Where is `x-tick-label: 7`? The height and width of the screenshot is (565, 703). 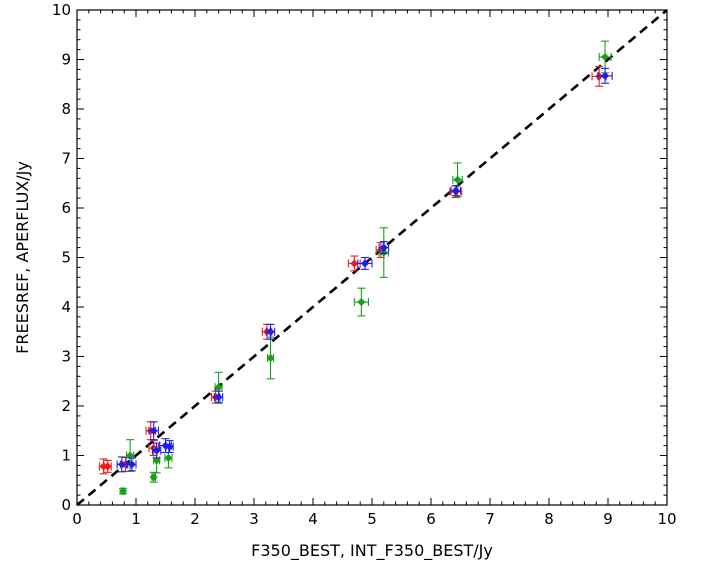 x-tick-label: 7 is located at coordinates (490, 519).